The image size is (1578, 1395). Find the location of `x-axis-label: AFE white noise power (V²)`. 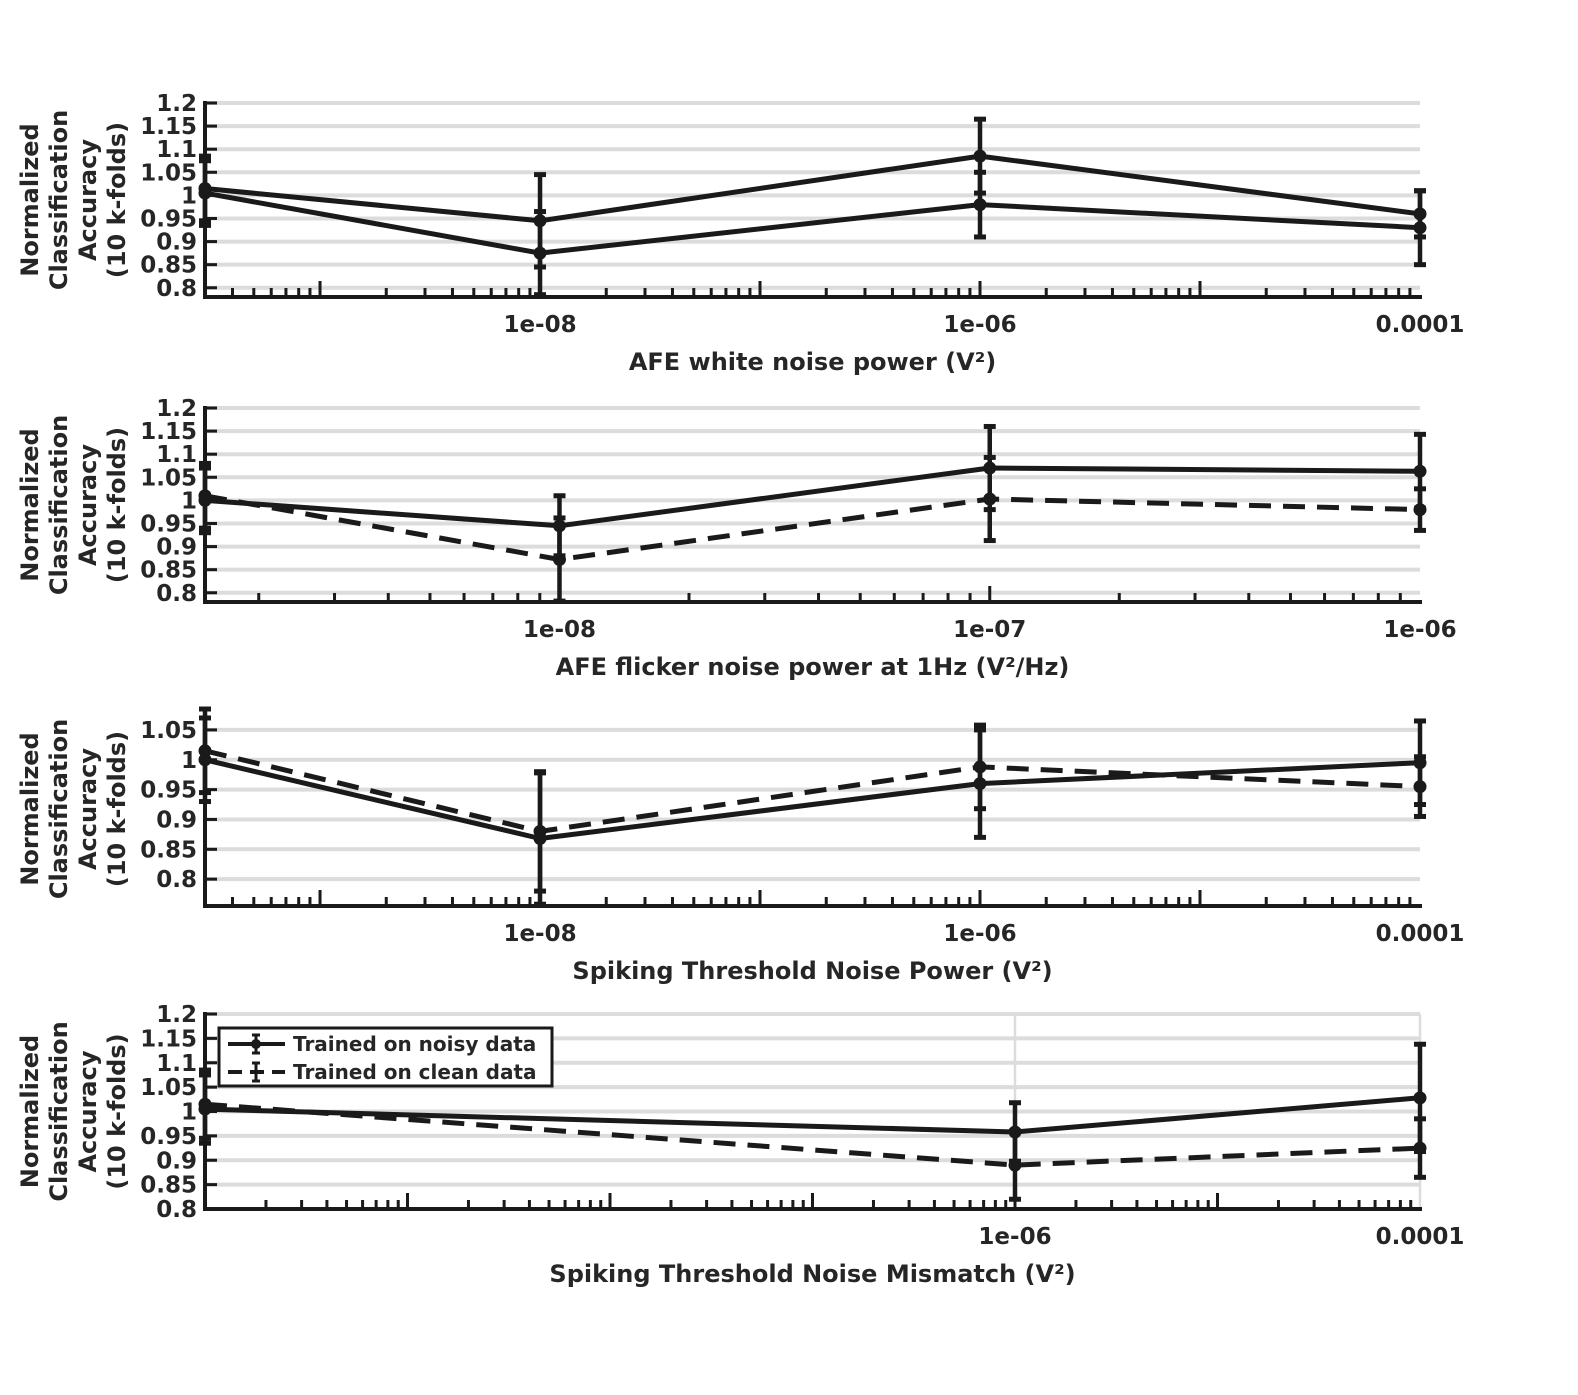

x-axis-label: AFE white noise power (V²) is located at coordinates (812, 362).